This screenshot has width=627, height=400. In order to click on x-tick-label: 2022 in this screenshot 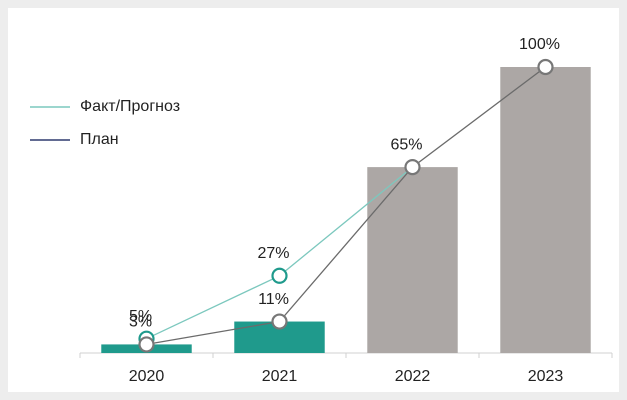, I will do `click(413, 376)`.